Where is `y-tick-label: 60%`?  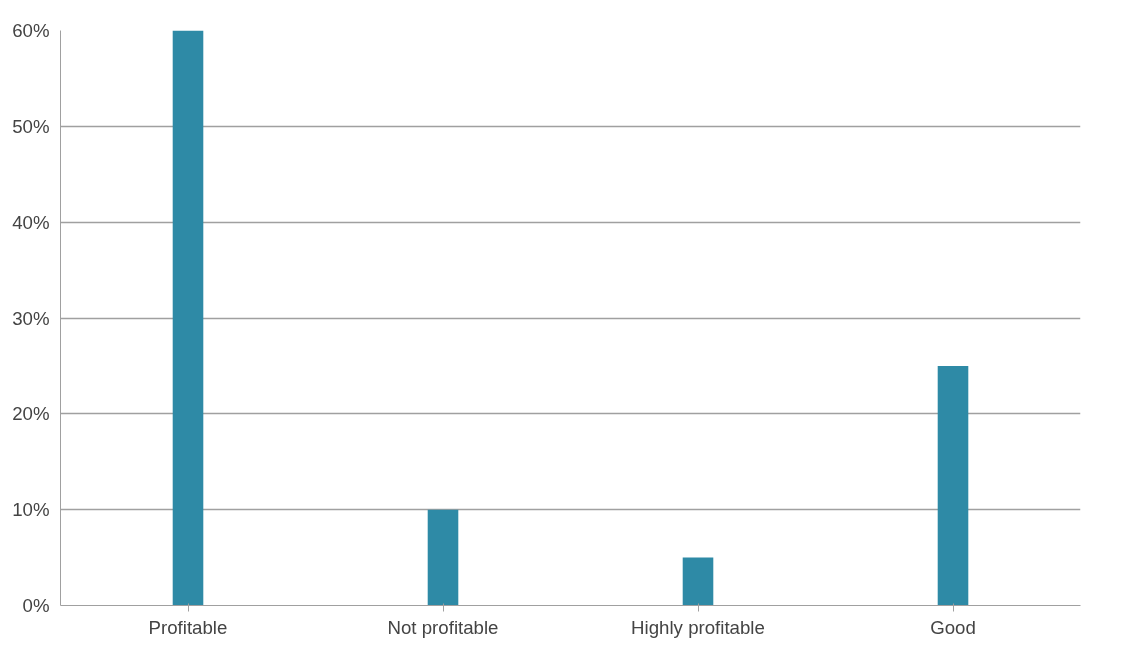 y-tick-label: 60% is located at coordinates (31, 30).